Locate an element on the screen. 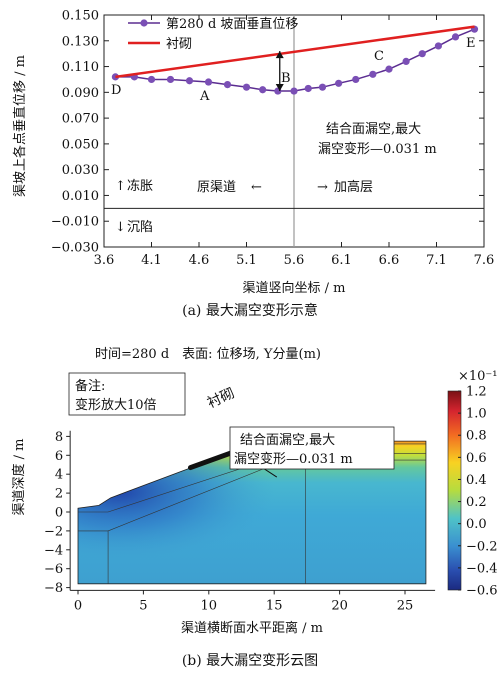 This screenshot has height=676, width=500. y-tick-label: −0.010 is located at coordinates (75, 222).